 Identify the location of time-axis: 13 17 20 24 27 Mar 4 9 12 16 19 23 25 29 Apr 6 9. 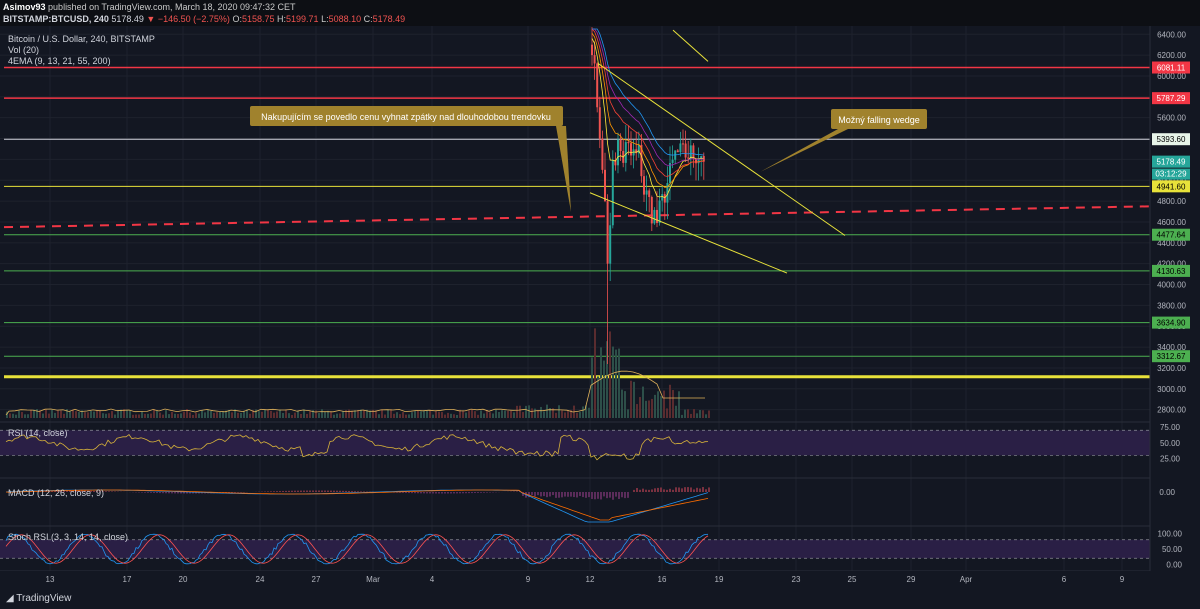
(600, 580).